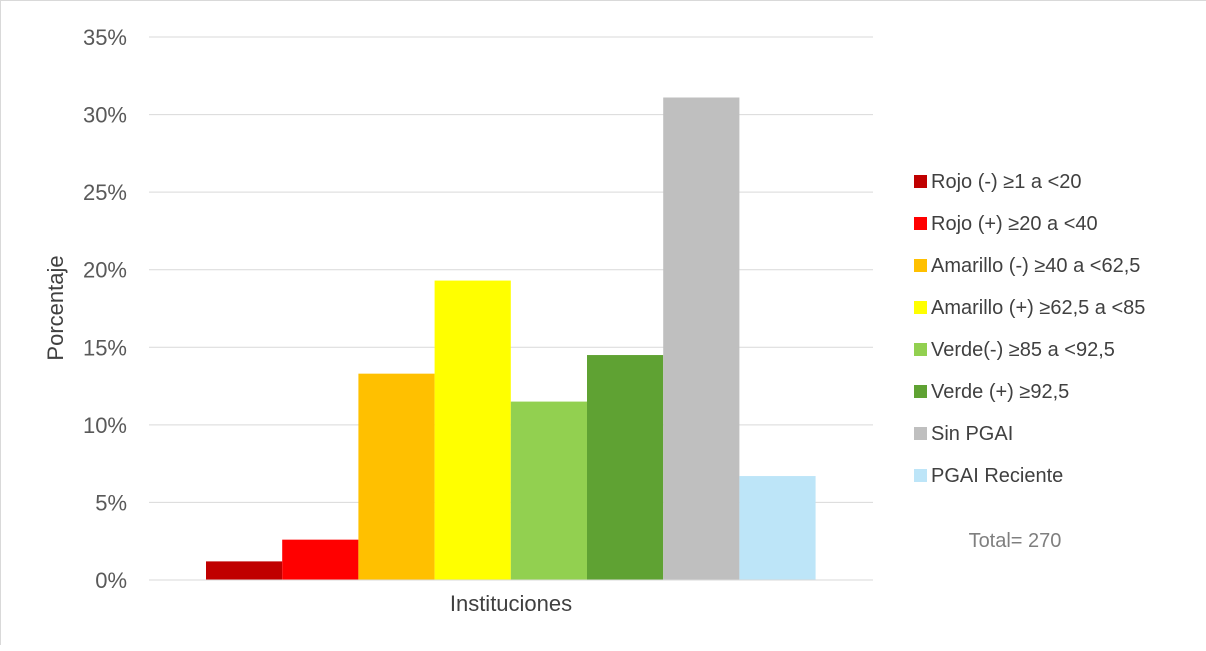  I want to click on total-annotation: Total= 270, so click(1015, 541).